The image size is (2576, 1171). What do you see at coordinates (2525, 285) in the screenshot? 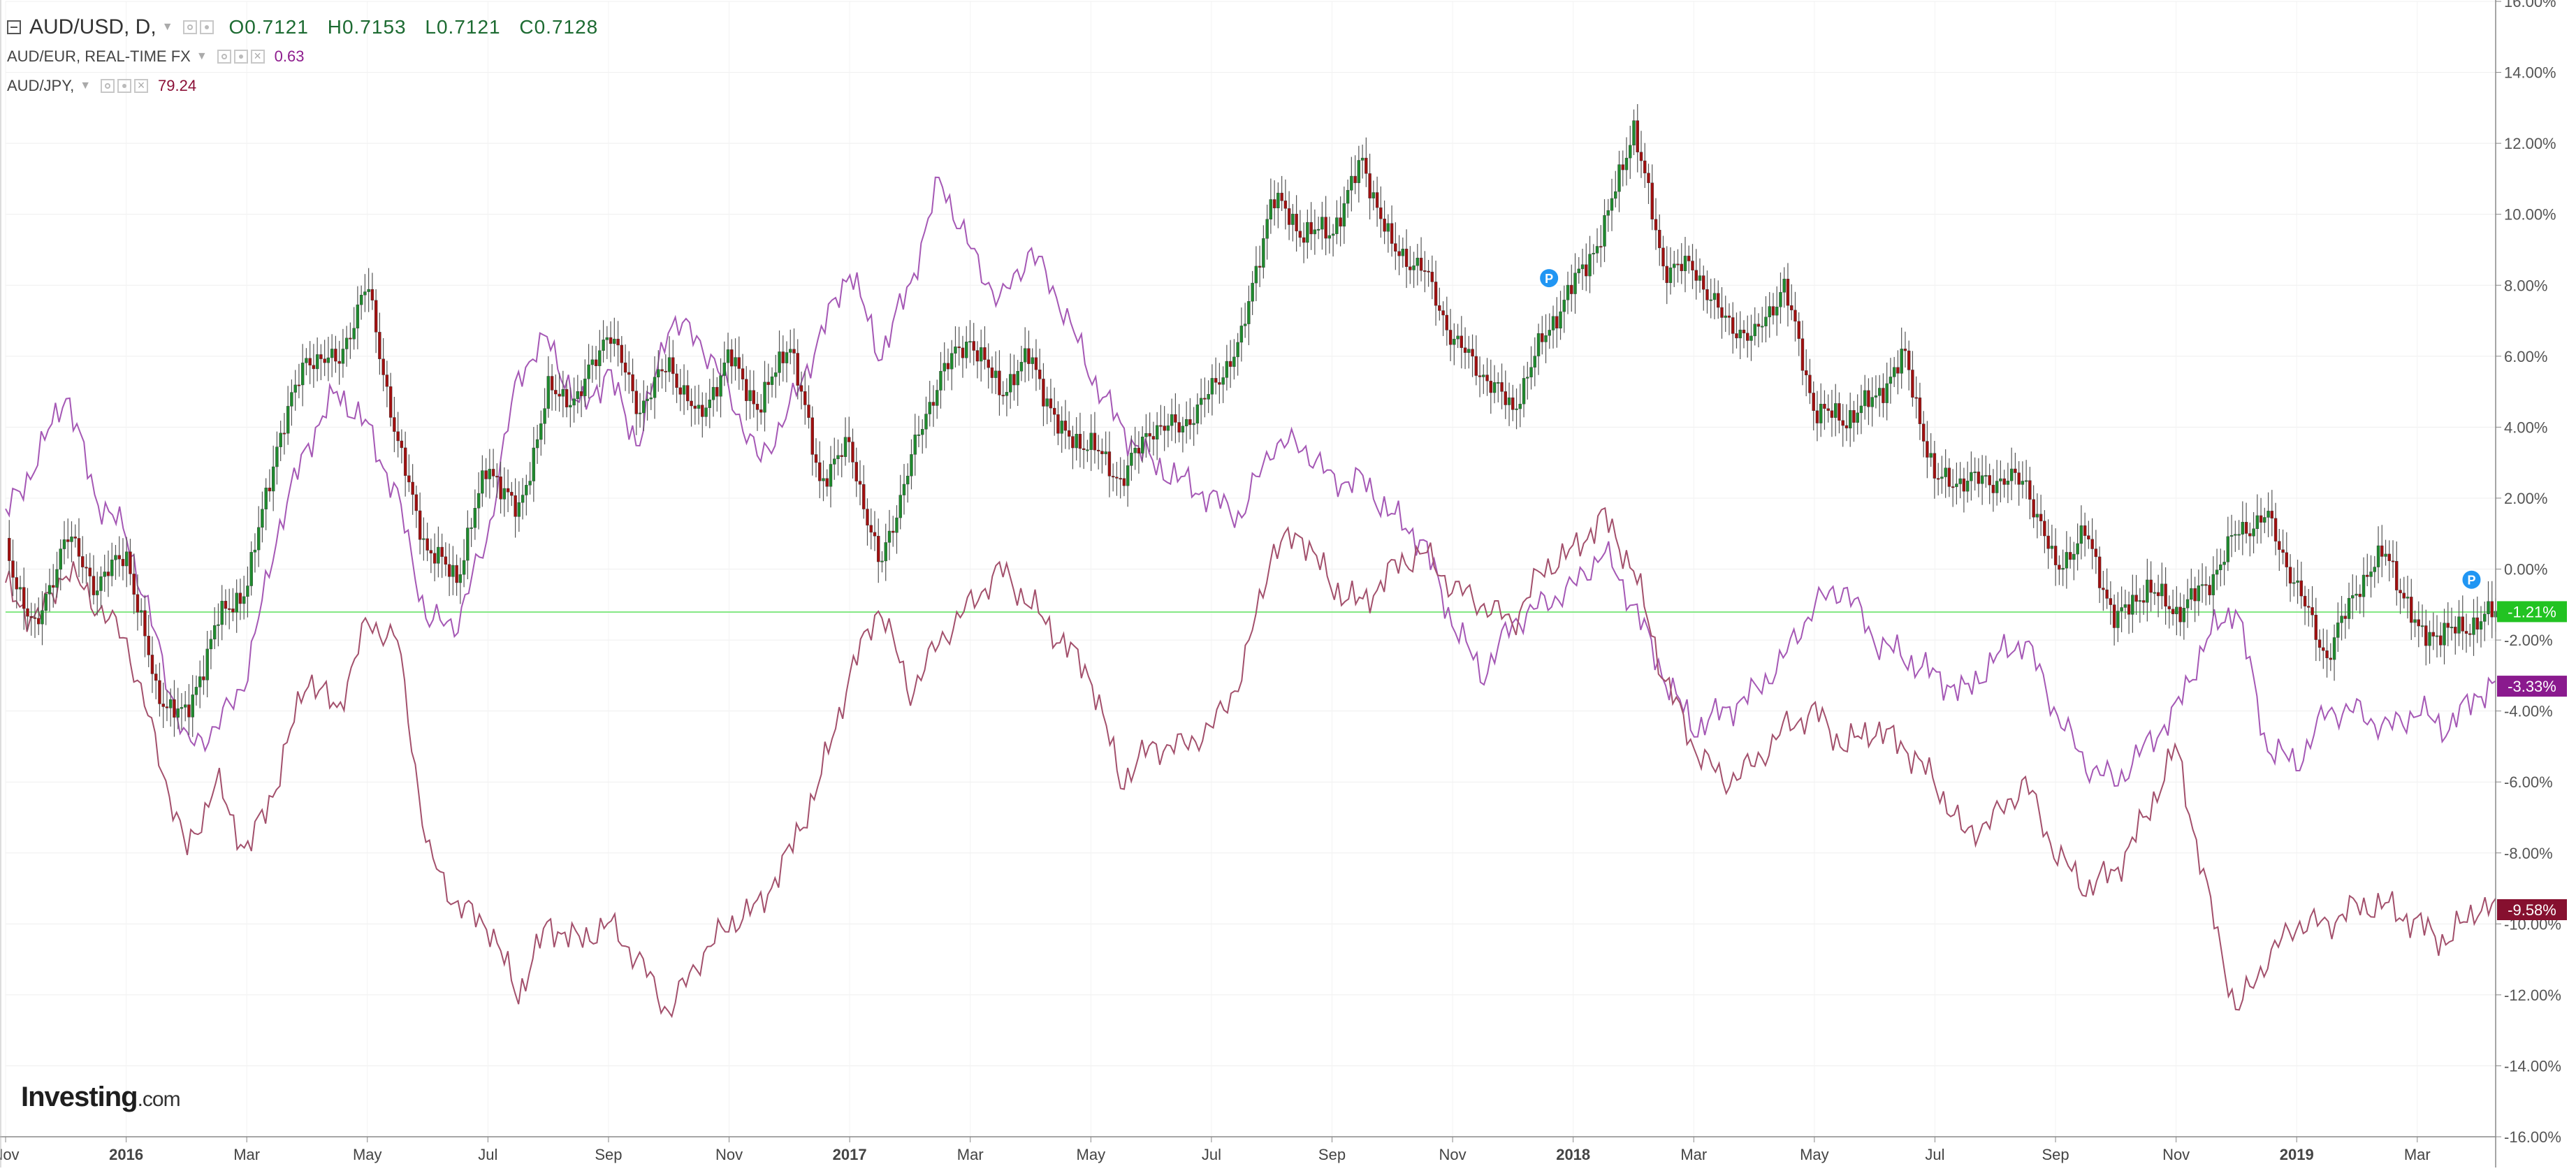
I see `y-tick-label: 8.00%` at bounding box center [2525, 285].